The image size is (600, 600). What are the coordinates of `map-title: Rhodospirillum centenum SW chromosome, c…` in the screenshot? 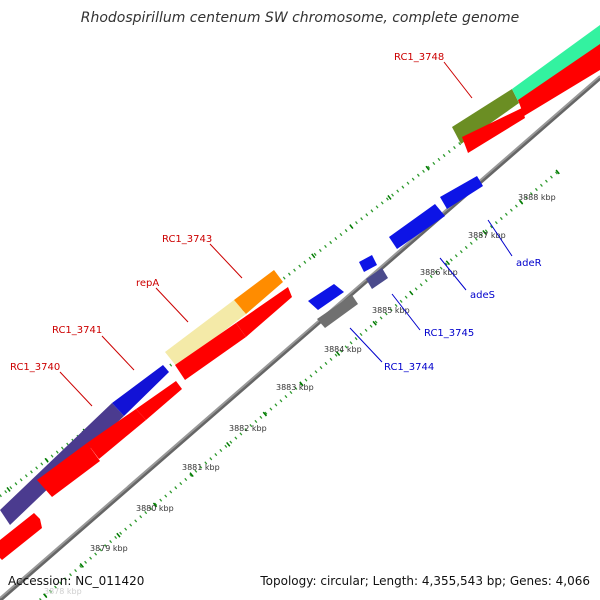 It's located at (300, 18).